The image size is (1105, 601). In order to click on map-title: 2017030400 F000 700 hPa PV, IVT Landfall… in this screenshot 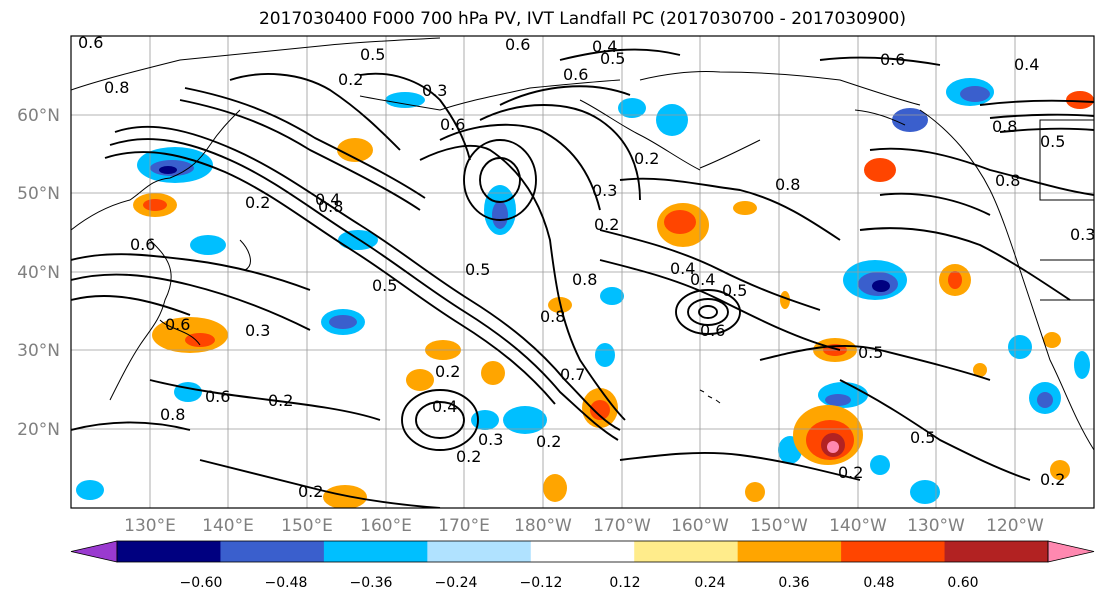, I will do `click(582, 19)`.